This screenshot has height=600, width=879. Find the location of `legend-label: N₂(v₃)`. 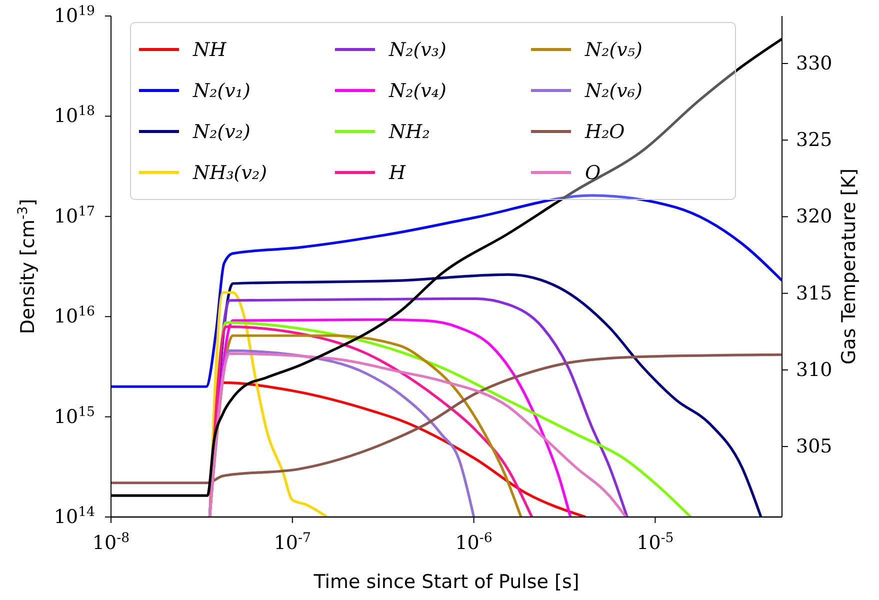

legend-label: N₂(v₃) is located at coordinates (417, 49).